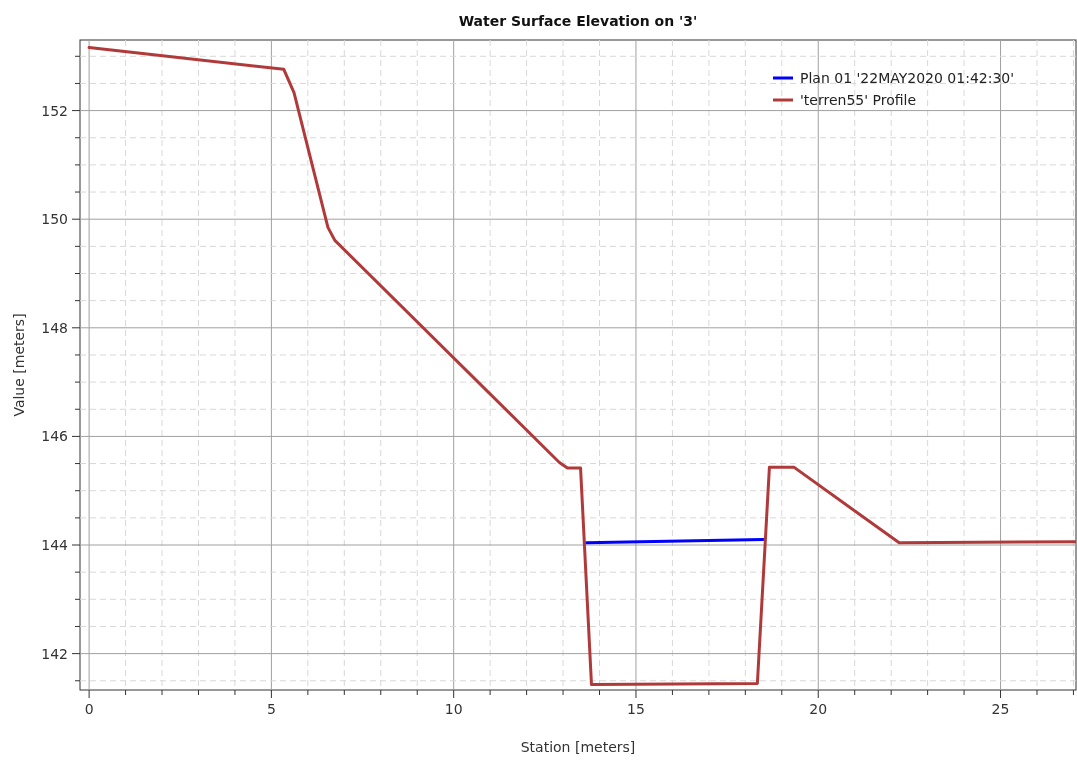  What do you see at coordinates (54, 219) in the screenshot?
I see `y-tick-label: 150` at bounding box center [54, 219].